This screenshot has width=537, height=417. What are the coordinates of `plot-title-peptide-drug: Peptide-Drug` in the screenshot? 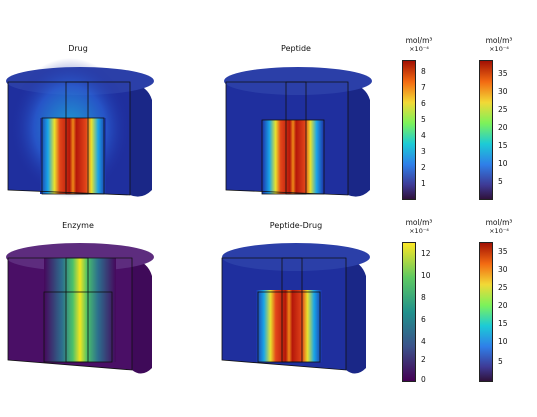 It's located at (296, 225).